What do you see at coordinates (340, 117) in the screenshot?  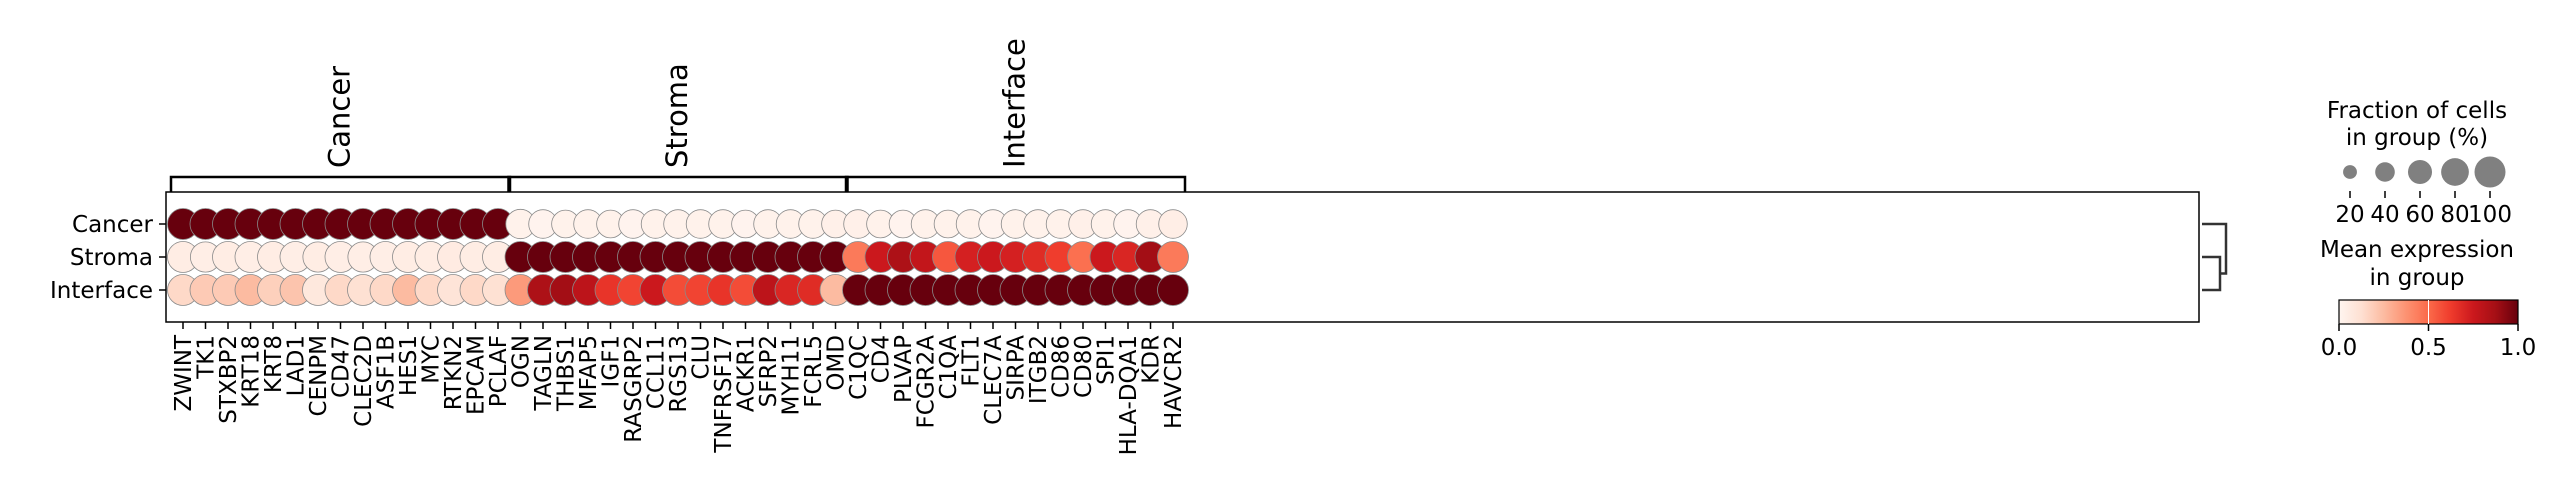 I see `group-label-cancer: Cancer` at bounding box center [340, 117].